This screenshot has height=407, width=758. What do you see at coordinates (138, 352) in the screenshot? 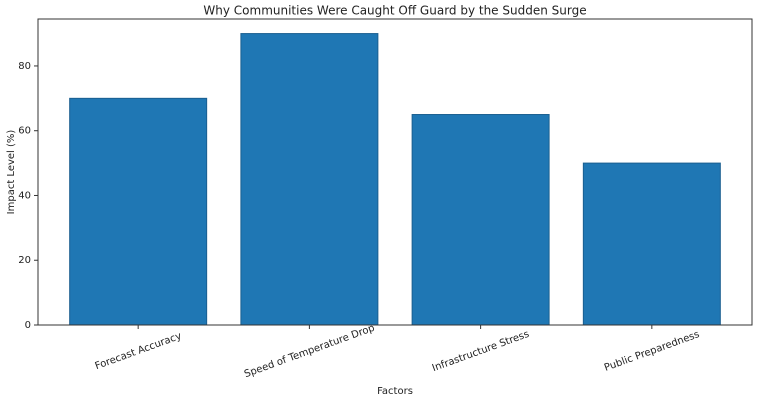
I see `x-tick-label: Forecast Accuracy` at bounding box center [138, 352].